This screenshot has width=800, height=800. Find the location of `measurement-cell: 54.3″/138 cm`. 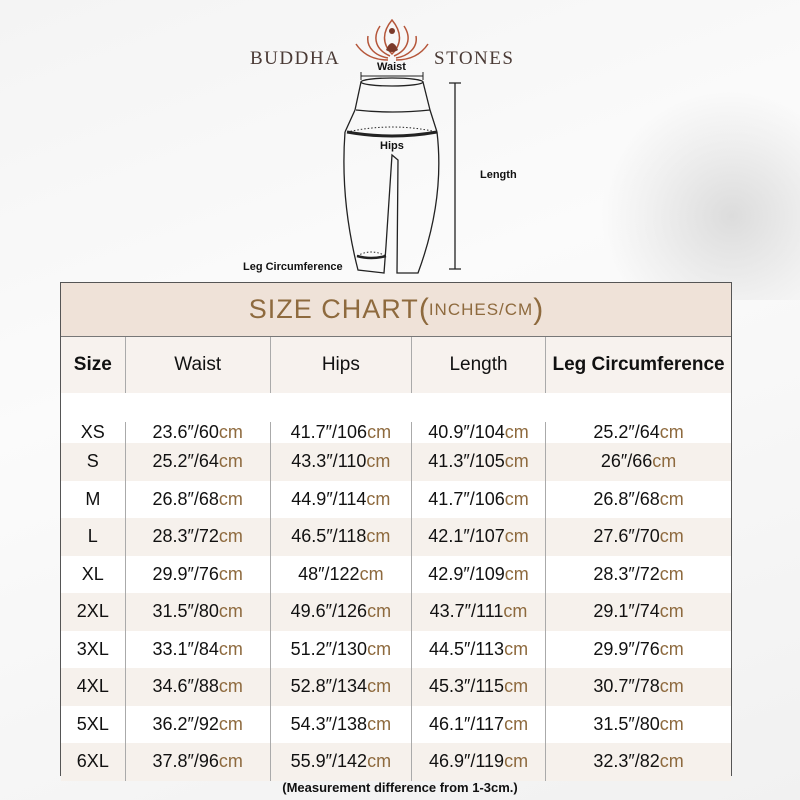

measurement-cell: 54.3″/138 cm is located at coordinates (340, 724).